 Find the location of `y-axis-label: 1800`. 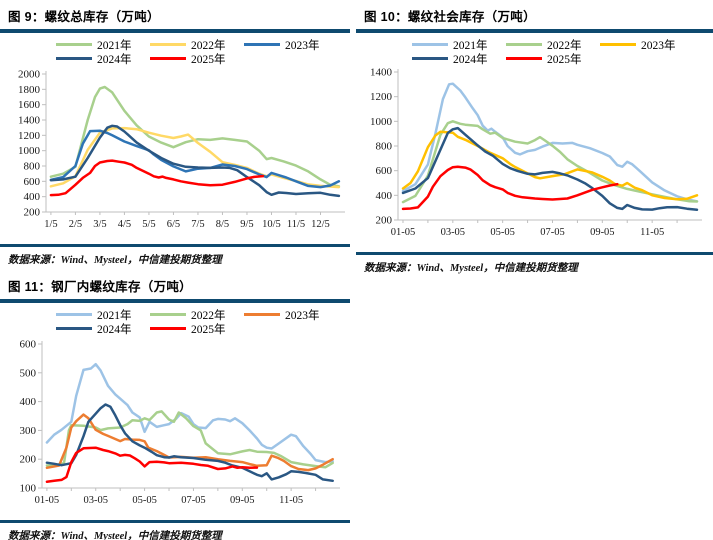

y-axis-label: 1800 is located at coordinates (29, 89).